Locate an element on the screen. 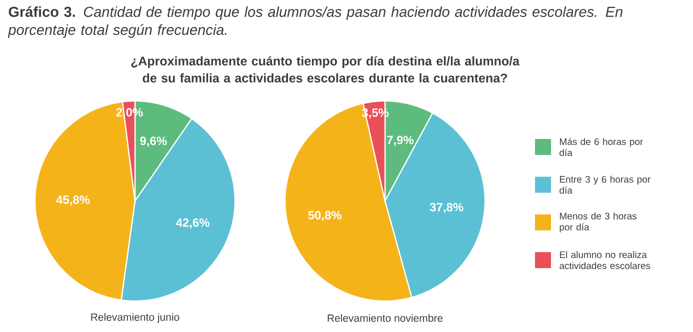  chart-subtitle: ¿Aproximadamente cuánto tiempo por día destina el/la alumno/a de su familia a actividades escolares durante la cuarentena? is located at coordinates (325, 69).